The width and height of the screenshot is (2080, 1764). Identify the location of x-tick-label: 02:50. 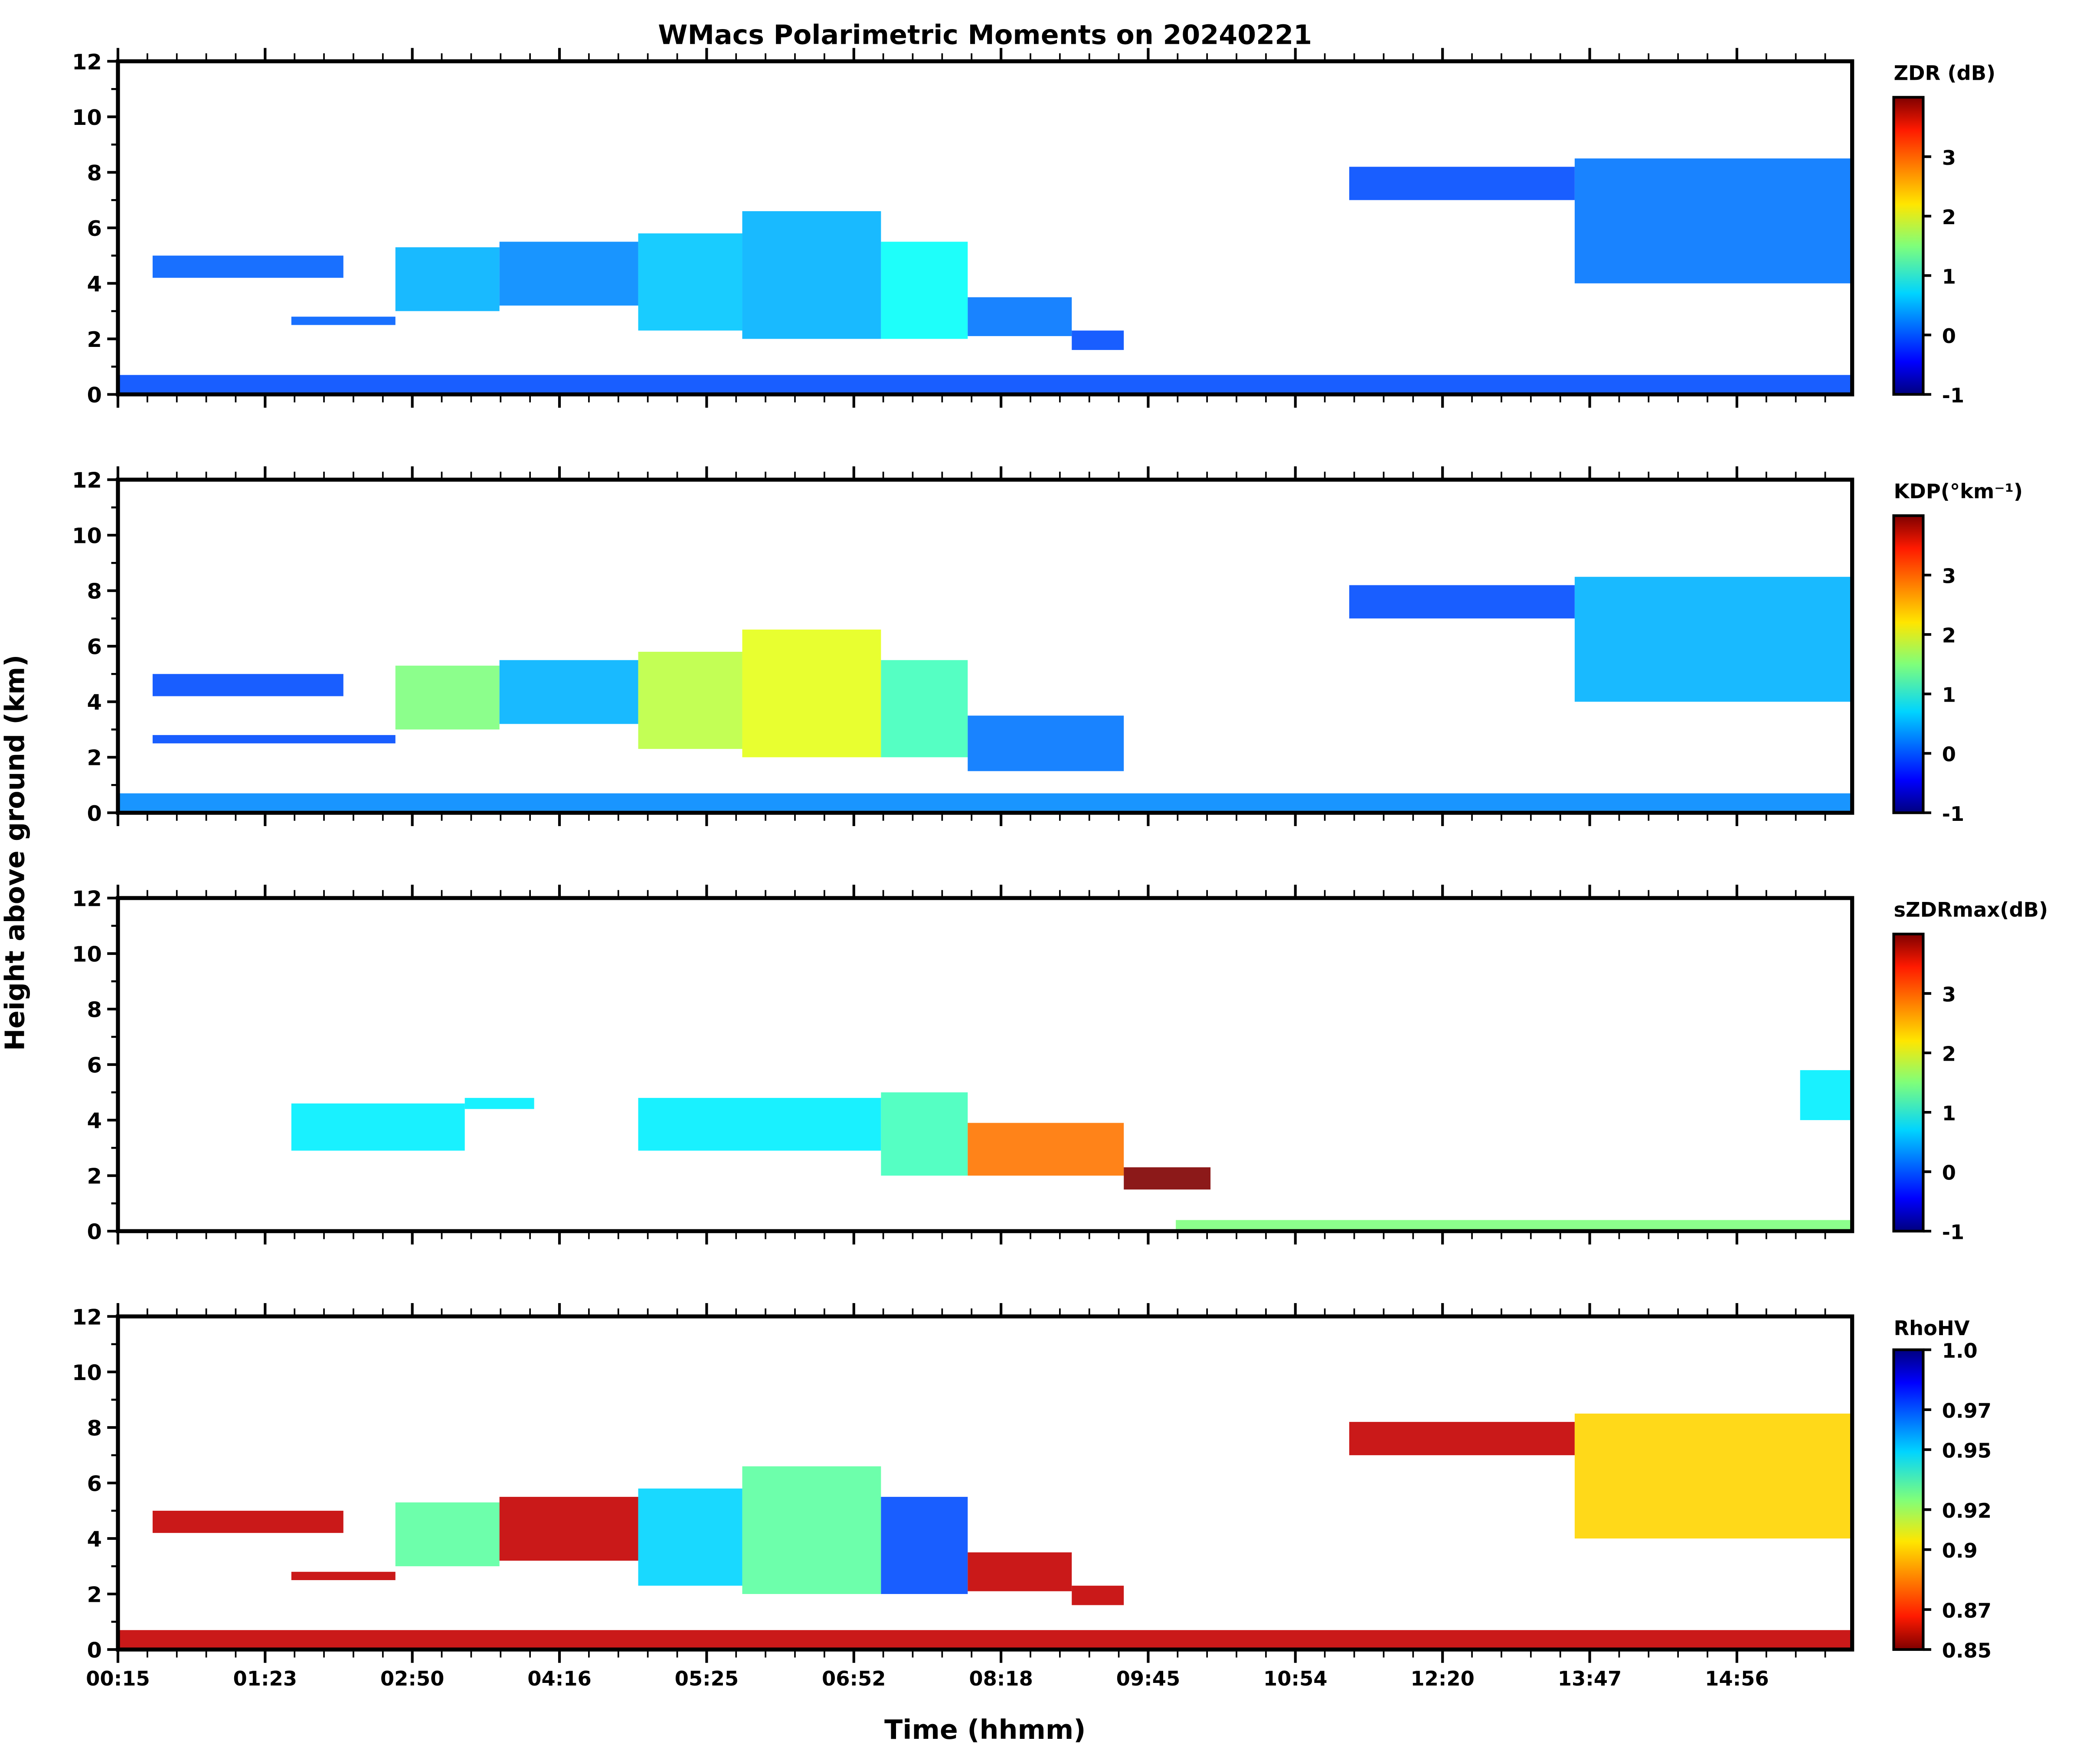
(412, 1679).